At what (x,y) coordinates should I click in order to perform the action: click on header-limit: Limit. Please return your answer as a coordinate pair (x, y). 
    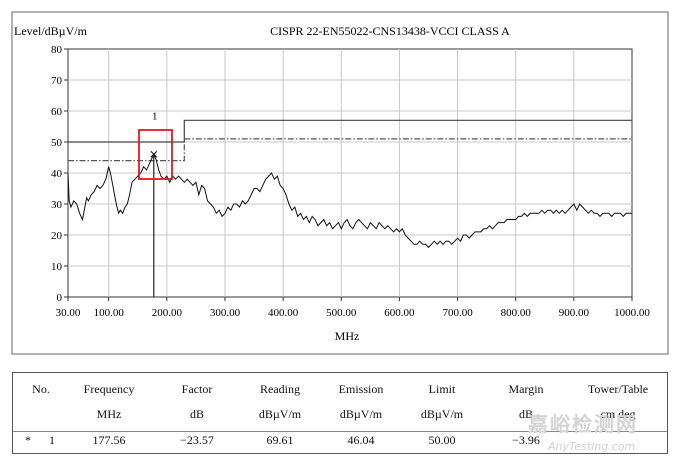
    Looking at the image, I should click on (442, 389).